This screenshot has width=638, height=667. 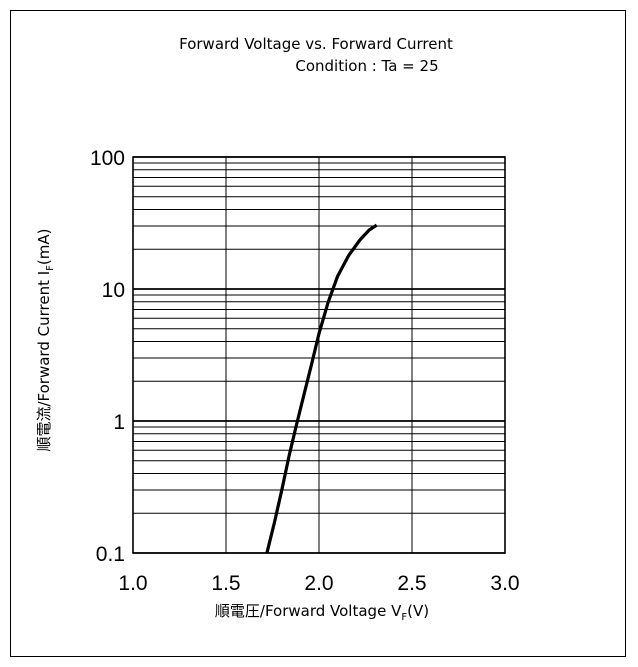 What do you see at coordinates (316, 44) in the screenshot?
I see `chart-title: Forward Voltage vs. Forward Current` at bounding box center [316, 44].